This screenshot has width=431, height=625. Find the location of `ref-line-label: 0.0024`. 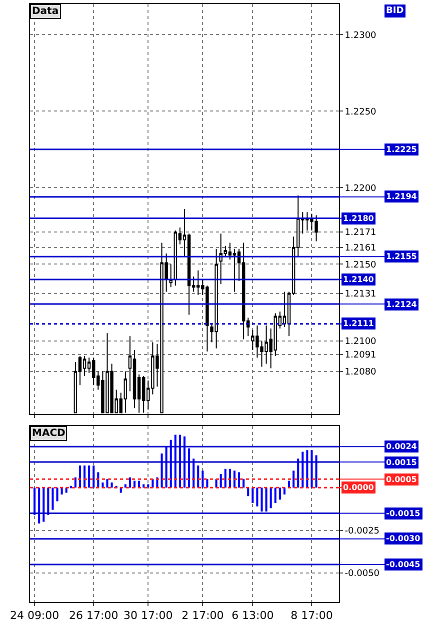

ref-line-label: 0.0024 is located at coordinates (402, 446).